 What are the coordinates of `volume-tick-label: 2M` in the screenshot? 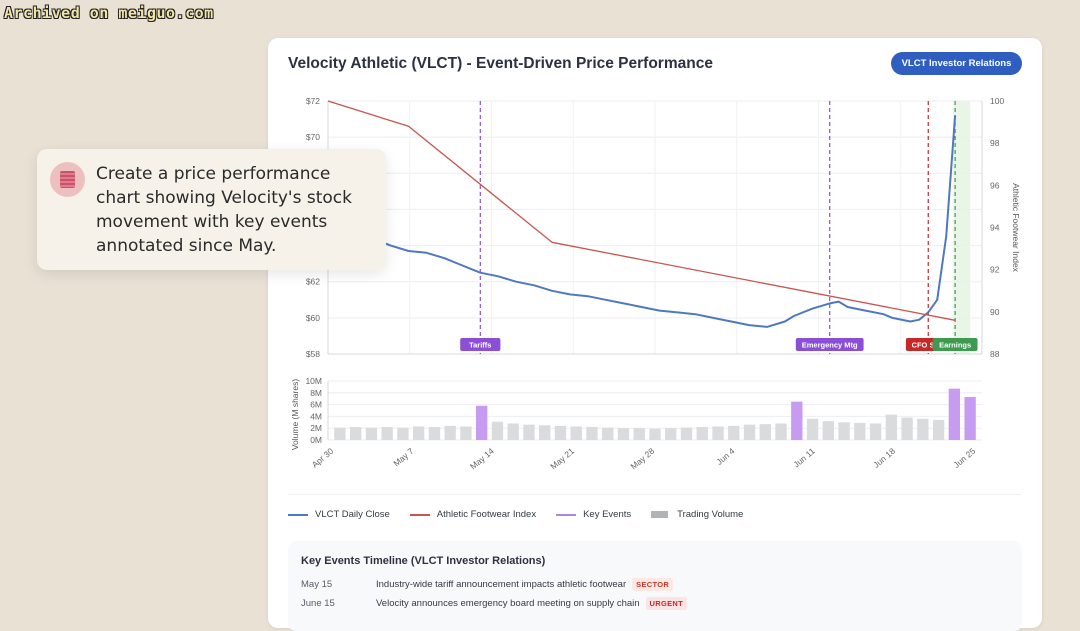 It's located at (316, 428).